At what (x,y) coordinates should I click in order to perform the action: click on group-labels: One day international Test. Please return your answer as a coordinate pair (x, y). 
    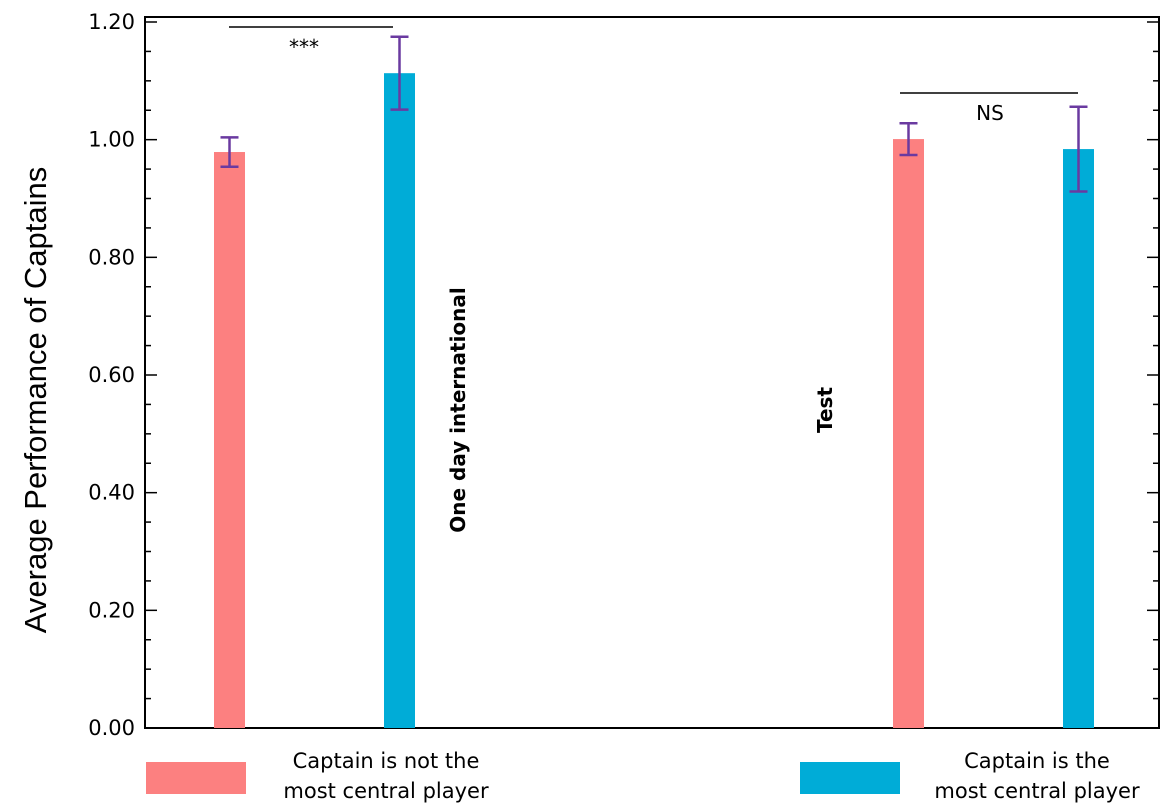
    Looking at the image, I should click on (641, 410).